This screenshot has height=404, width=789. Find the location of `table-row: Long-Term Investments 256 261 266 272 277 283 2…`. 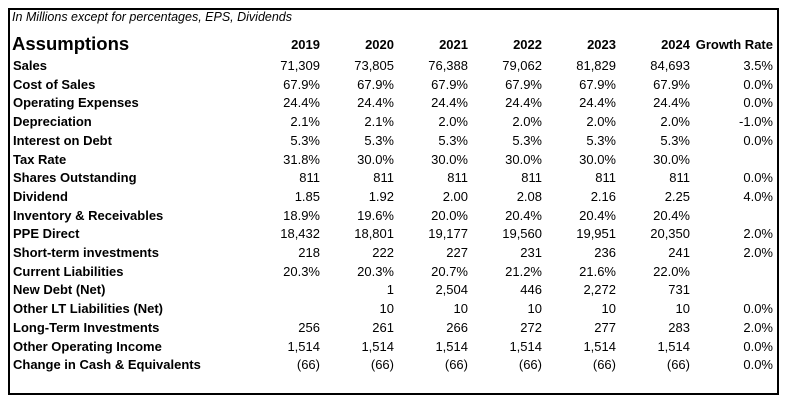

table-row: Long-Term Investments 256 261 266 272 277 283 2… is located at coordinates (394, 329).